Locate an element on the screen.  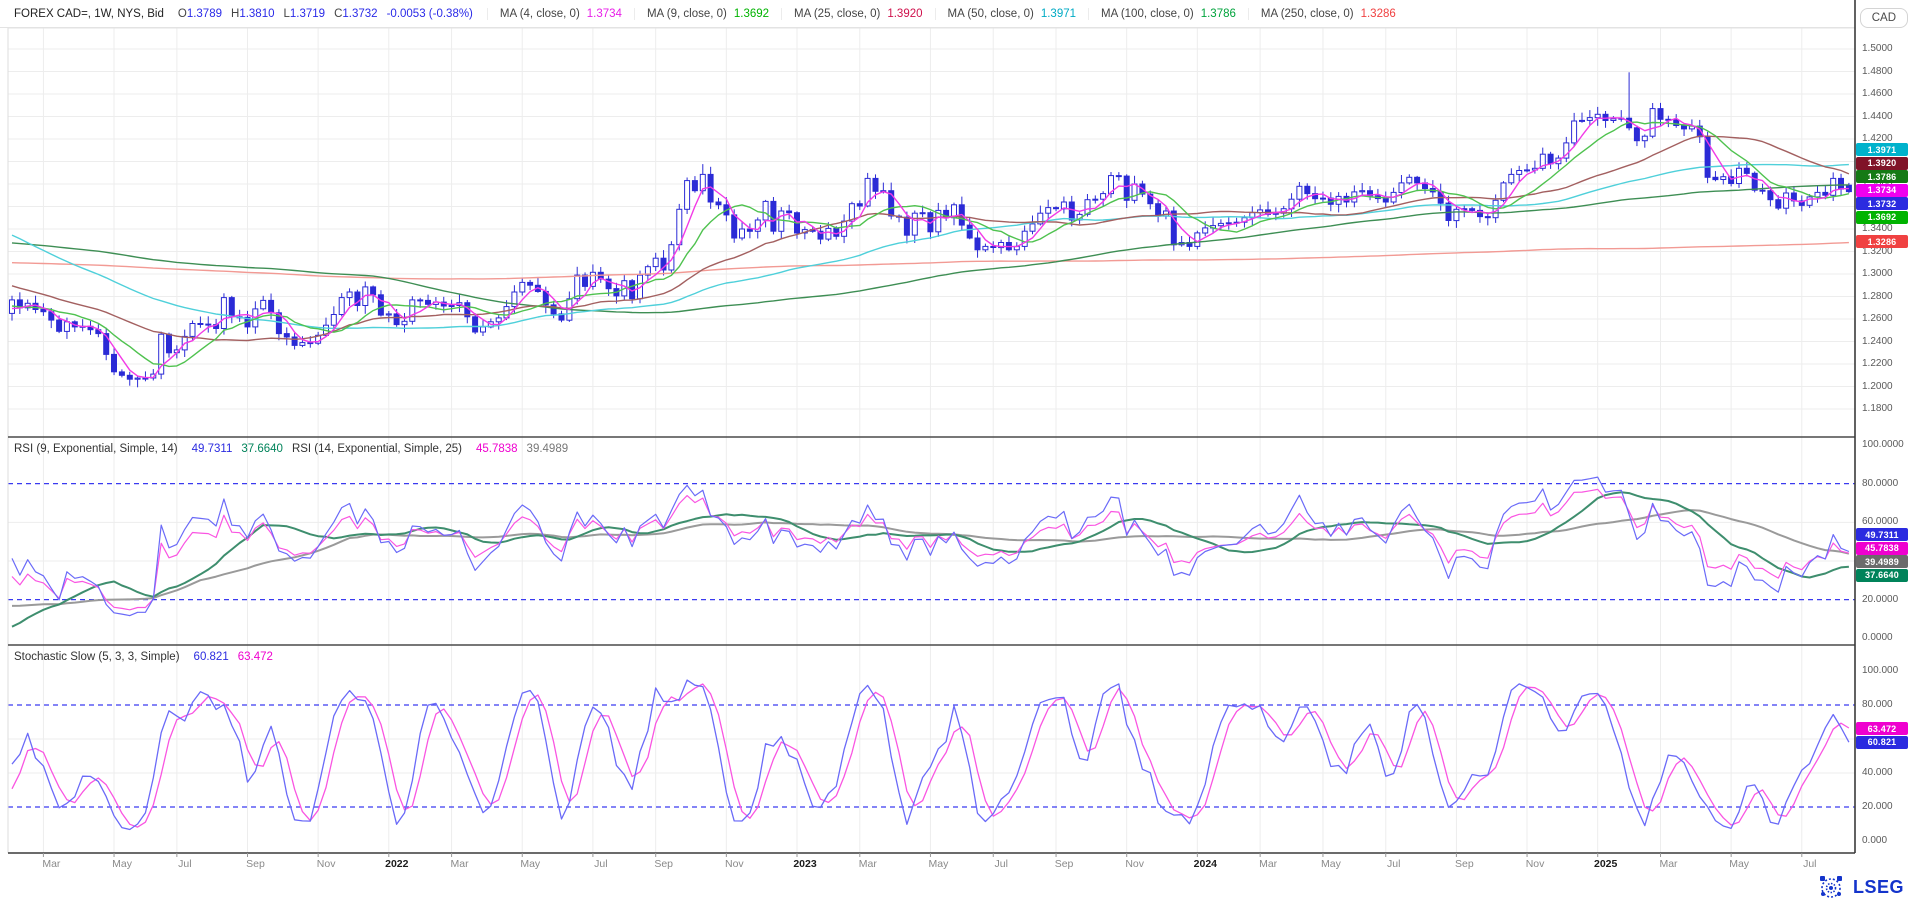
legend-value: 39.4989 is located at coordinates (547, 449).